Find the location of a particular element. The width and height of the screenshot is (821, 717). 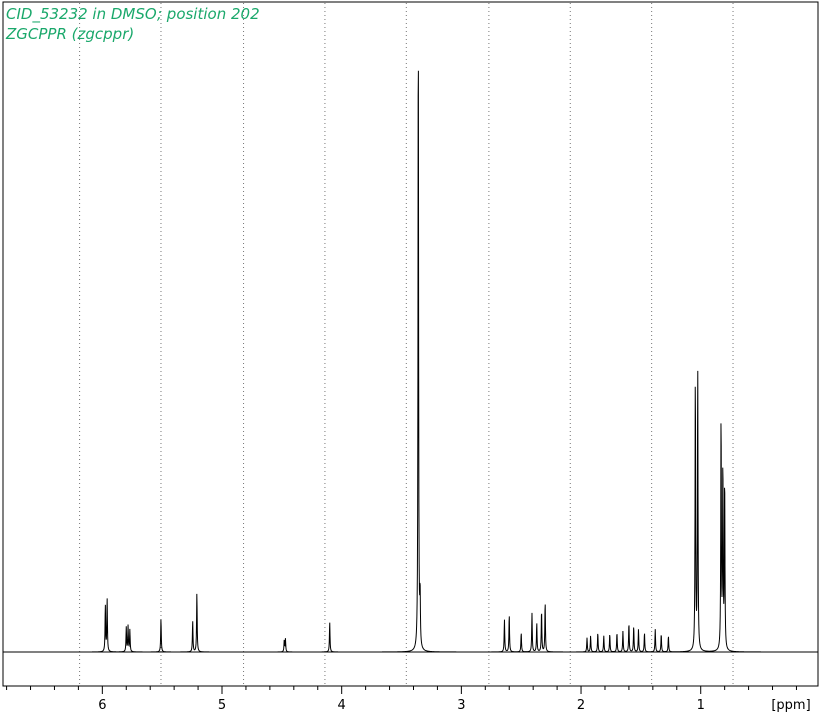

x-axis-label: [ppm] is located at coordinates (790, 705).